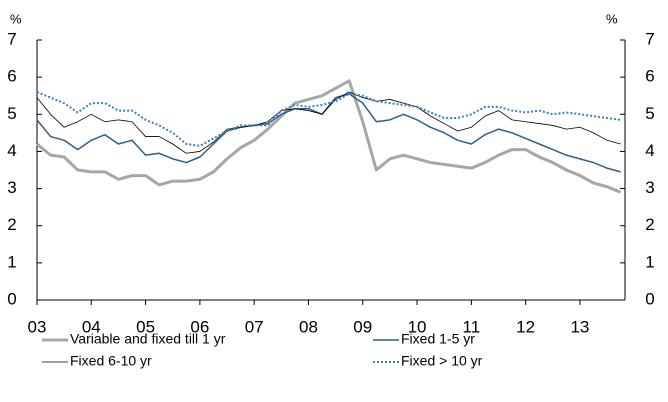  What do you see at coordinates (417, 326) in the screenshot?
I see `x-tick-label: 10` at bounding box center [417, 326].